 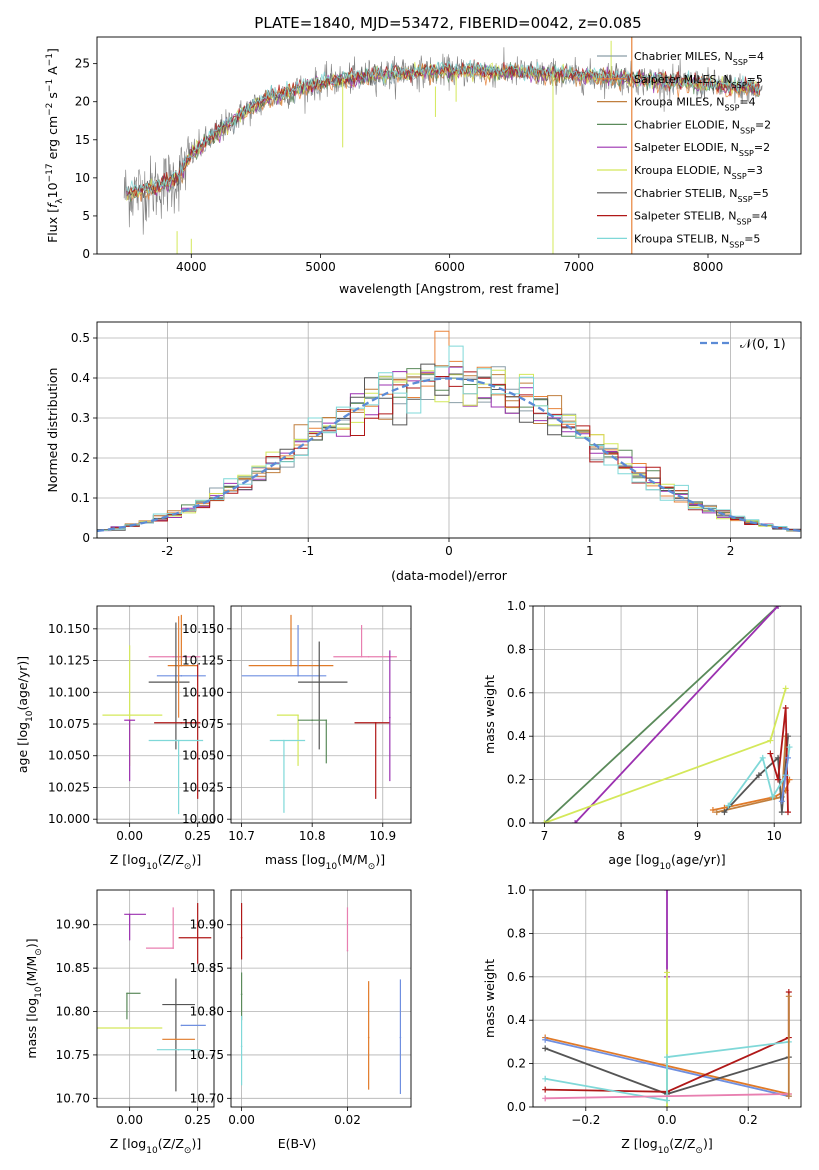 What do you see at coordinates (188, 1151) in the screenshot?
I see `x-axis-label-part: ⊙` at bounding box center [188, 1151].